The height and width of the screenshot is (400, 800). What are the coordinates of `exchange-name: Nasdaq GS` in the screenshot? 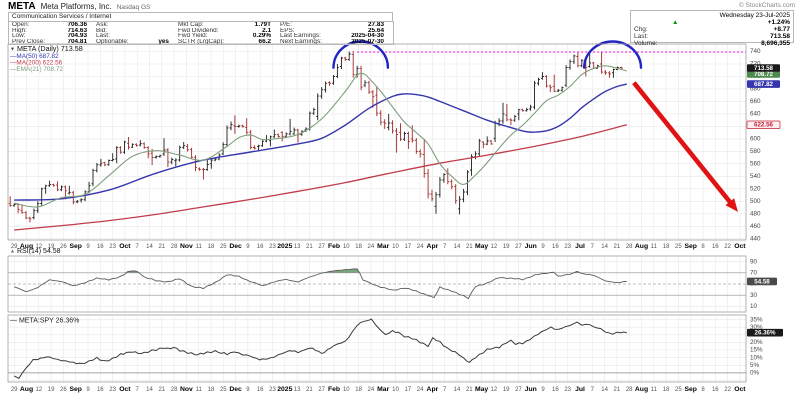 It's located at (133, 7).